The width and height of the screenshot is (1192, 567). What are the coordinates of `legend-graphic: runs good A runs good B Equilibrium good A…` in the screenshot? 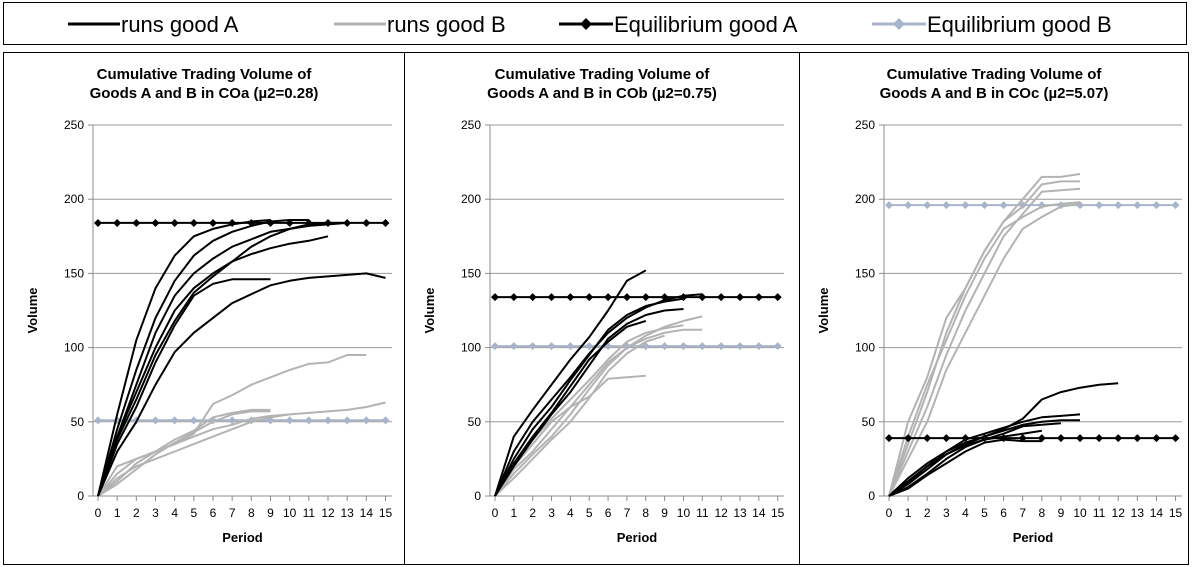 It's located at (590, 24).